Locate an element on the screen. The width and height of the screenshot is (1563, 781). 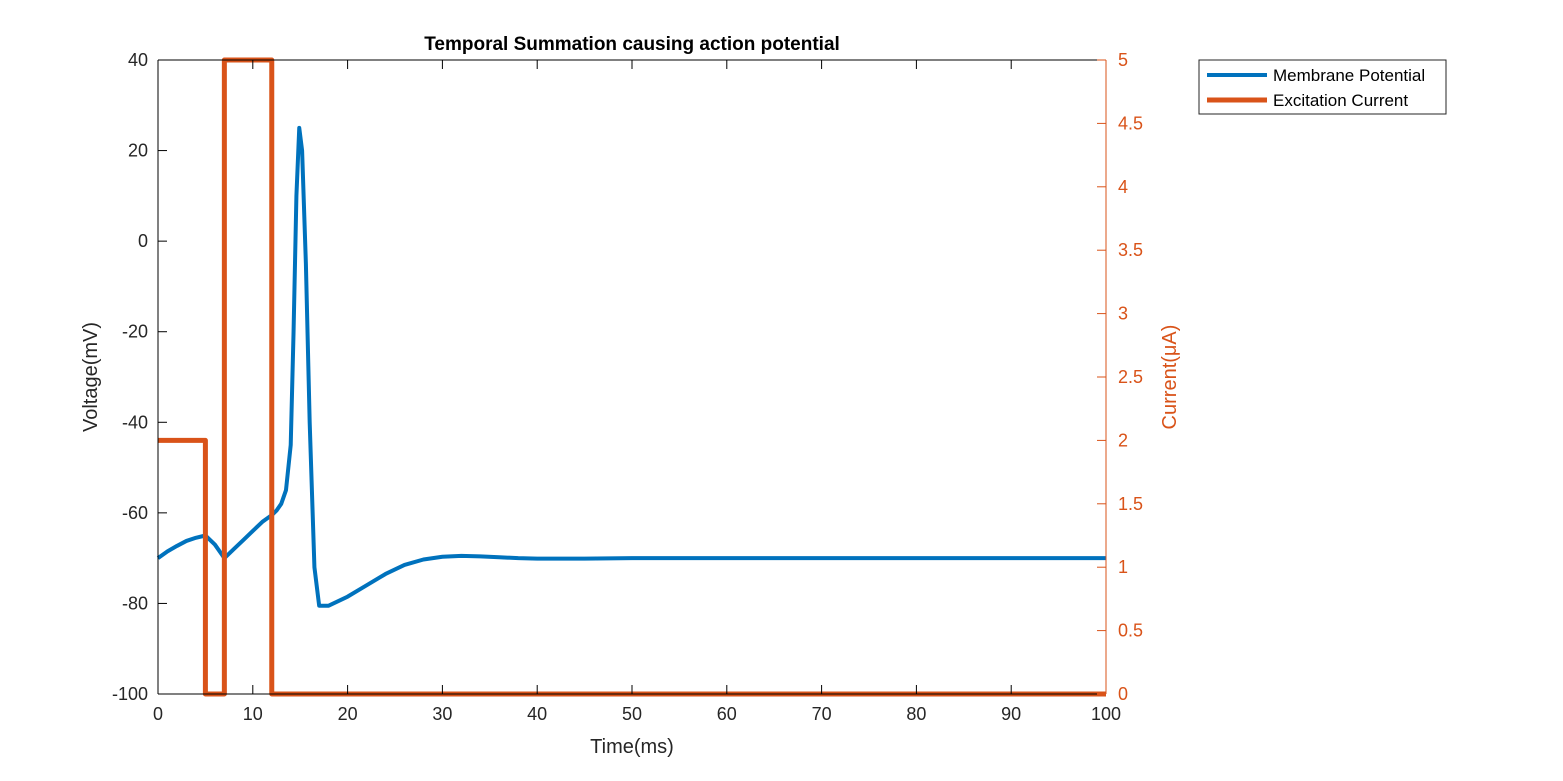
y-right-tick-label-1: 0.5 is located at coordinates (1130, 631).